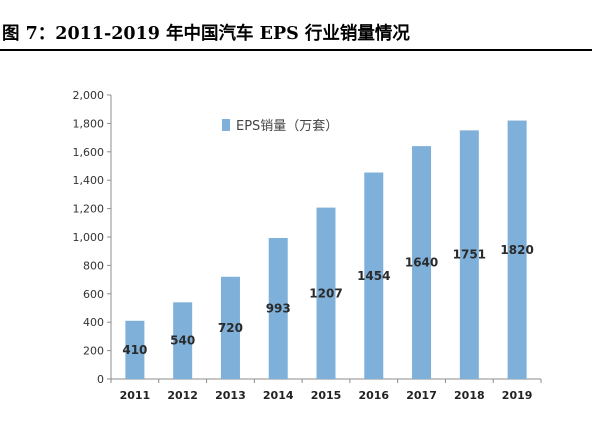 Image resolution: width=592 pixels, height=431 pixels. What do you see at coordinates (373, 395) in the screenshot?
I see `x-tick-label: 2016` at bounding box center [373, 395].